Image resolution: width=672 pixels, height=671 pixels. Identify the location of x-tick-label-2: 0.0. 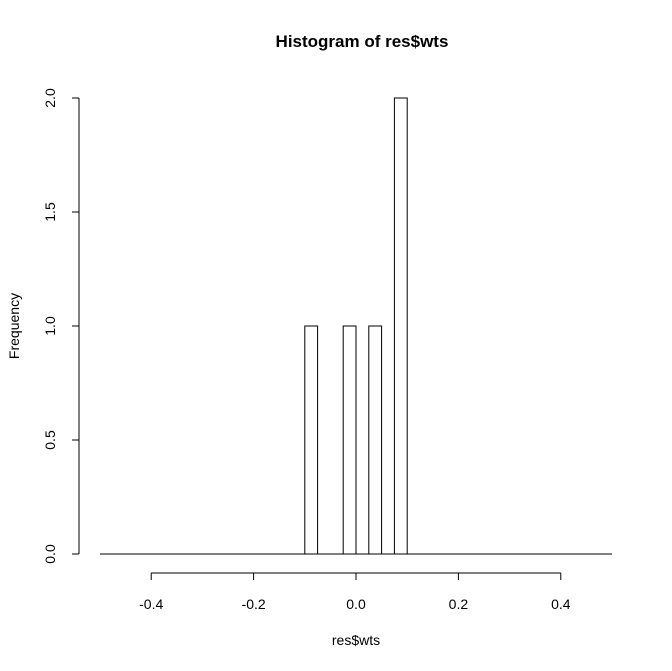
(356, 604).